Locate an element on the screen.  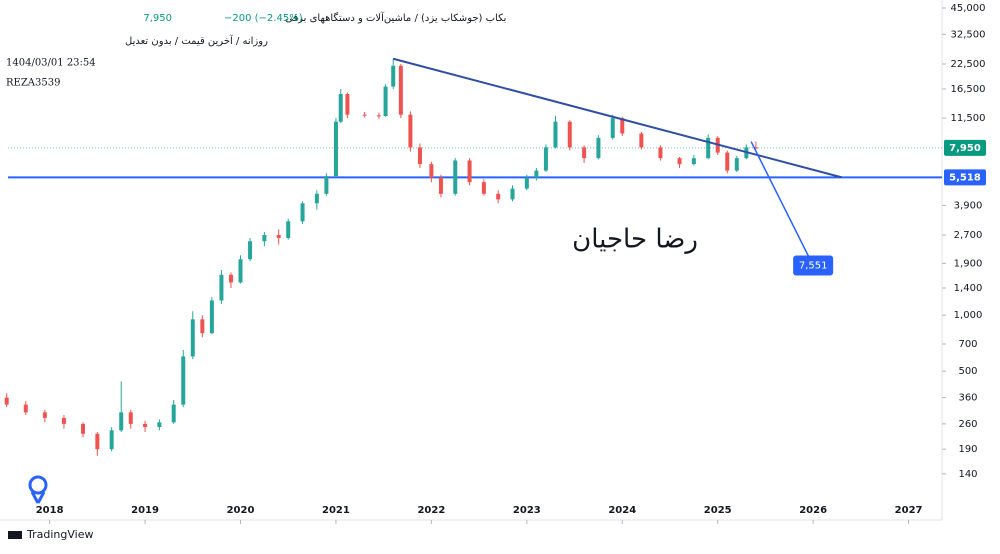
price-tag-label: 7,950 is located at coordinates (965, 148).